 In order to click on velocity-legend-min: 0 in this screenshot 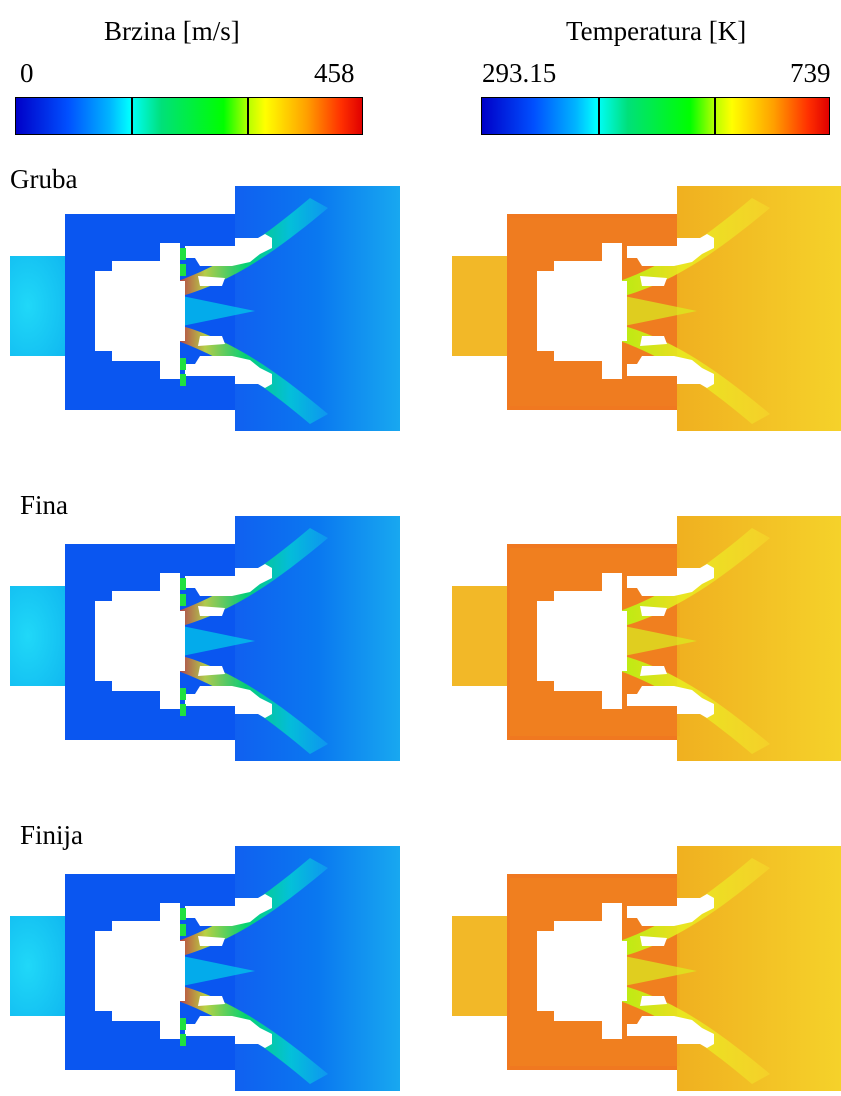, I will do `click(27, 73)`.